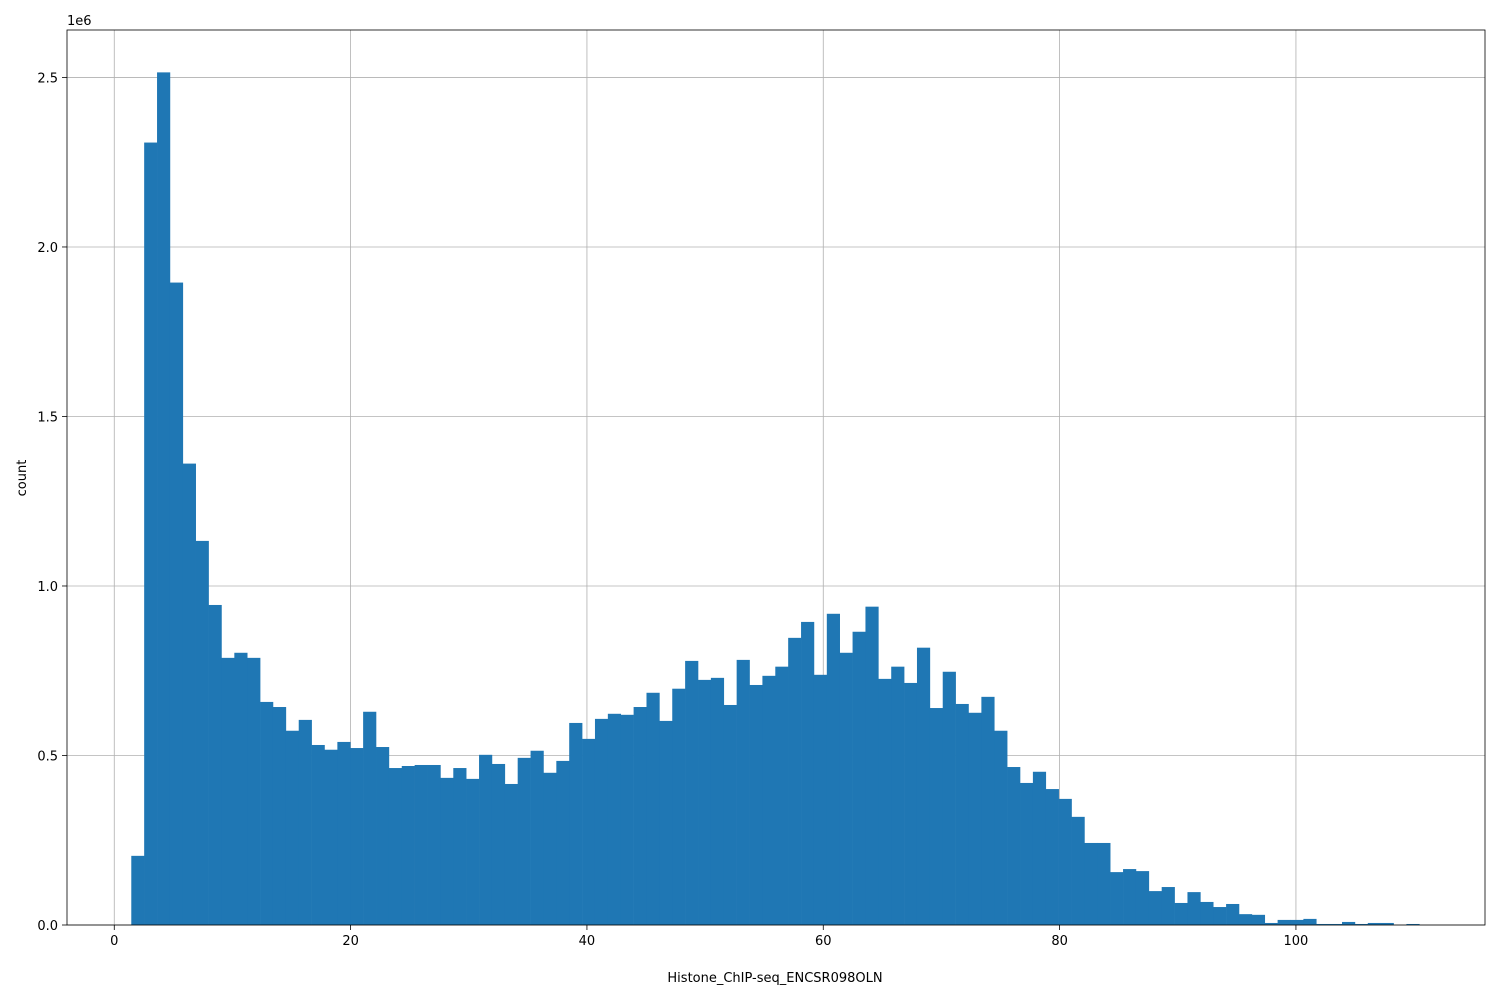  Describe the element at coordinates (823, 941) in the screenshot. I see `x-tick-label: 60` at that location.